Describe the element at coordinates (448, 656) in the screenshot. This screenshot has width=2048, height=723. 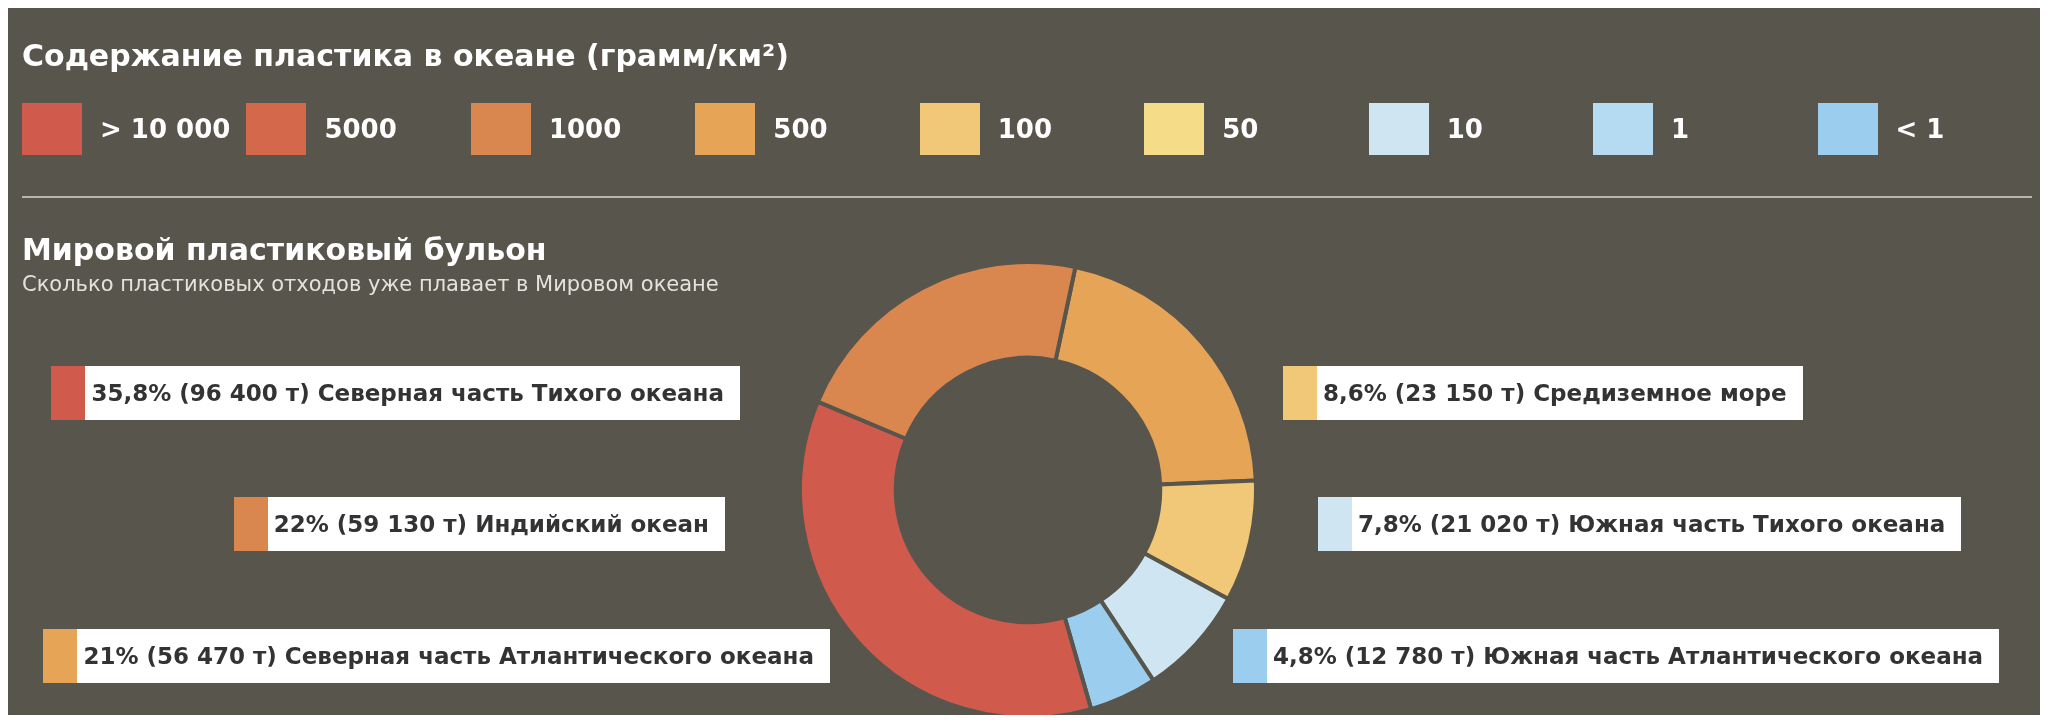
I see `legend-label: 21% (56 470 т) Северная часть Атлантического океана` at that location.